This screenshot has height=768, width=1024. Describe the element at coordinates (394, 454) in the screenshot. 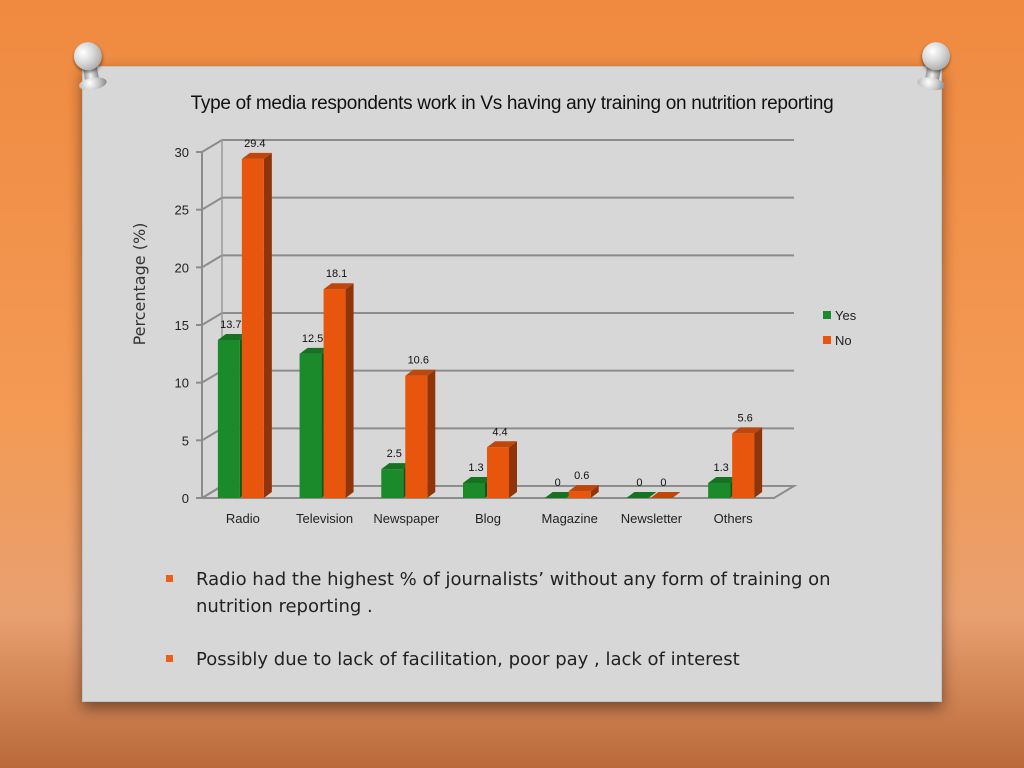

I see `data-label: 2.5` at that location.